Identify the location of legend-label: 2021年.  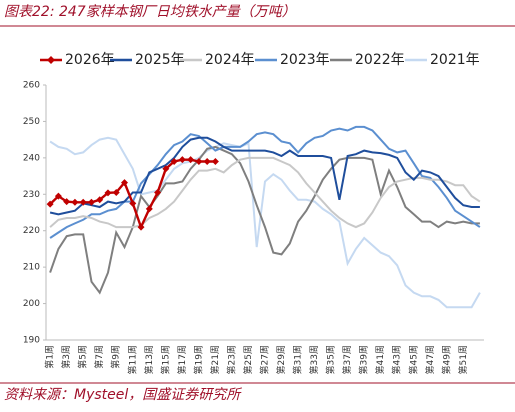
(455, 60).